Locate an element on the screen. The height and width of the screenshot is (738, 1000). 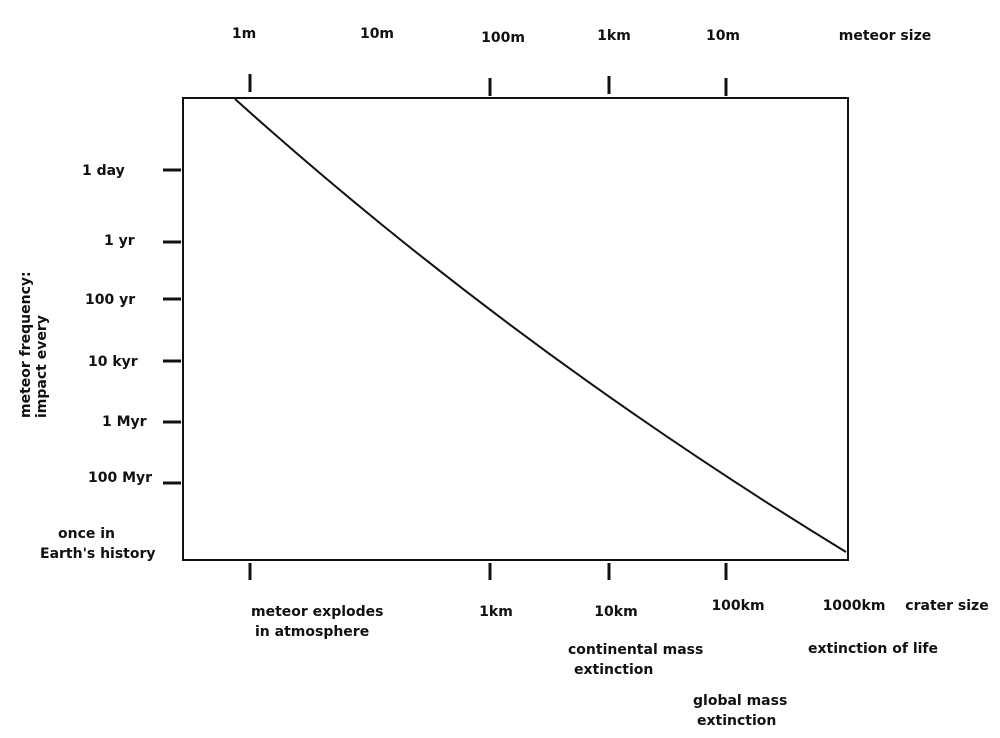
annotation-global-line2: extinction is located at coordinates (736, 721).